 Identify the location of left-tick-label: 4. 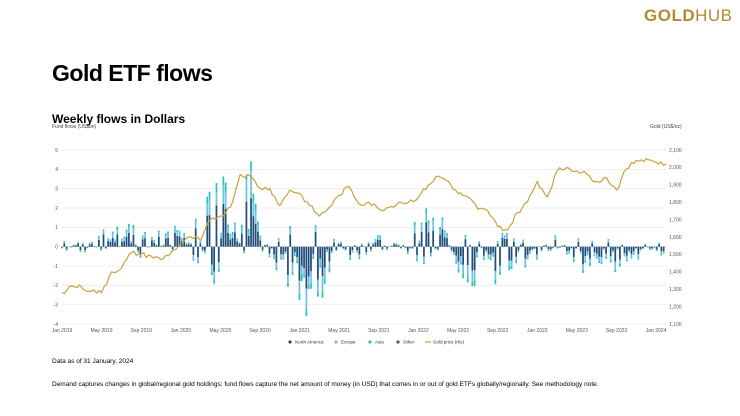
(56, 170).